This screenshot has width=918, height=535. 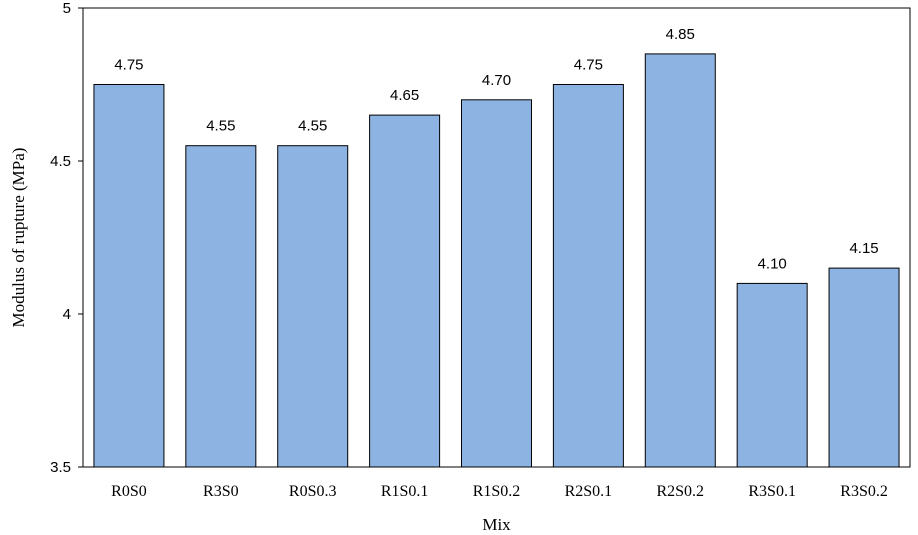 What do you see at coordinates (129, 491) in the screenshot?
I see `x-tick-label: R0S0` at bounding box center [129, 491].